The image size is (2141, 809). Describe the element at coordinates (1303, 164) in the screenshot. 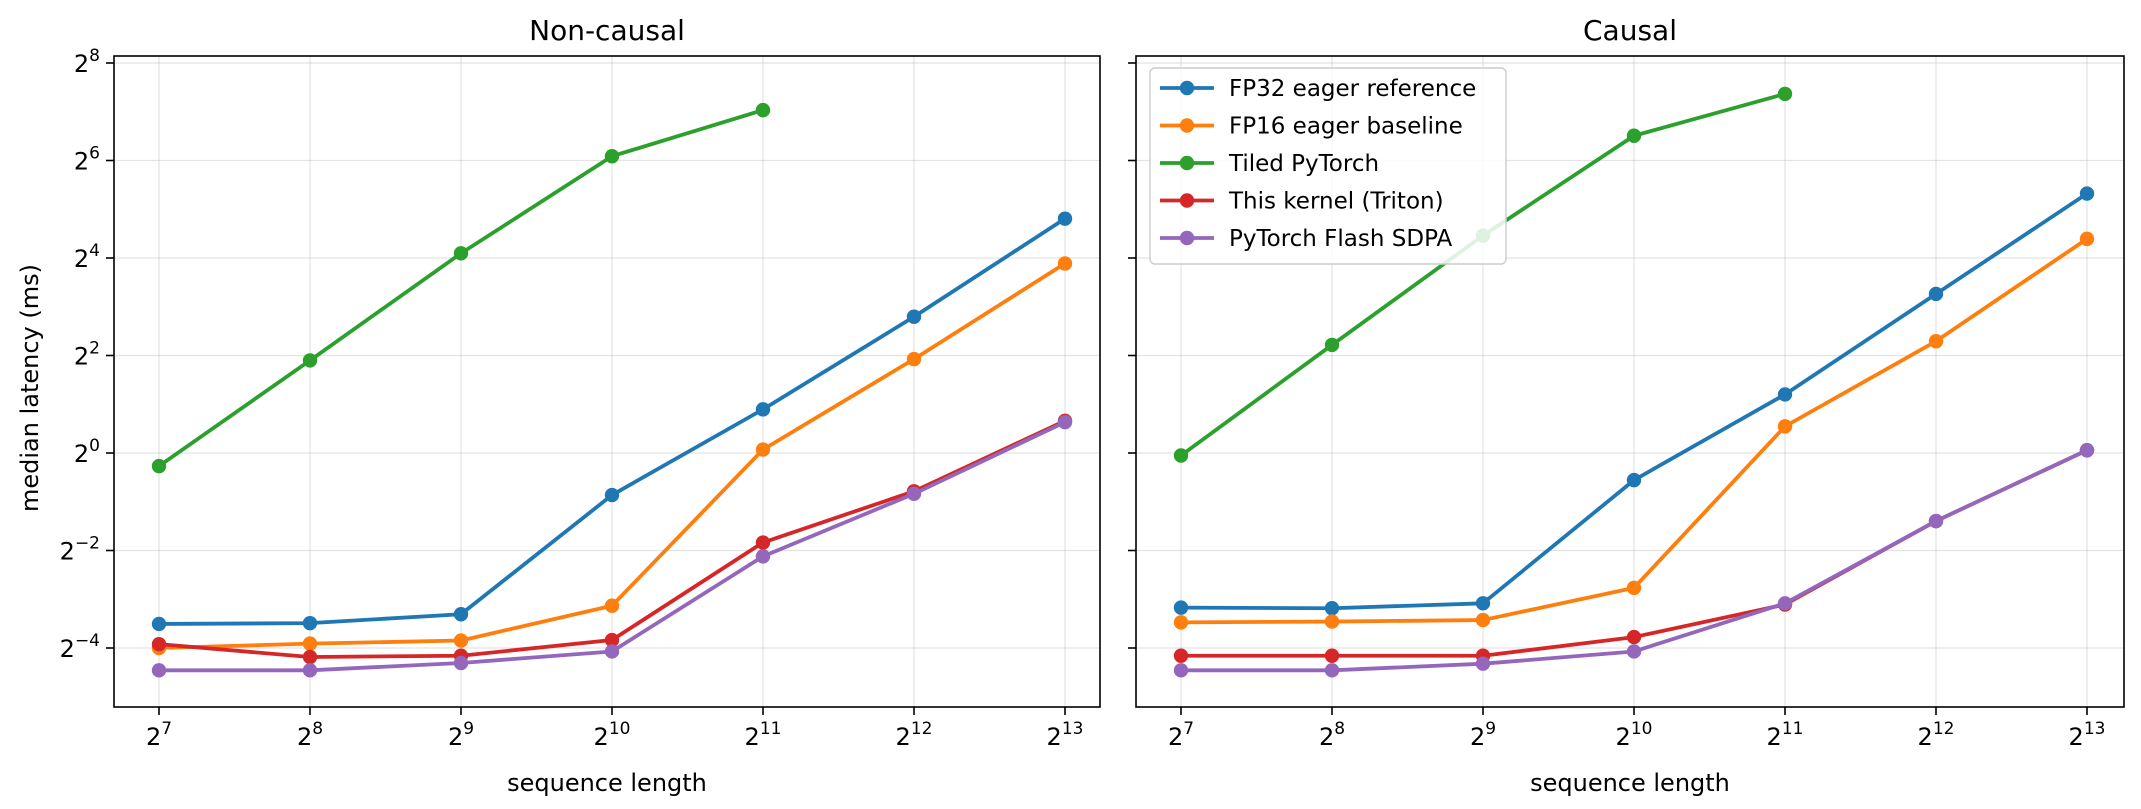

I see `legend-label: Tiled PyTorch` at that location.